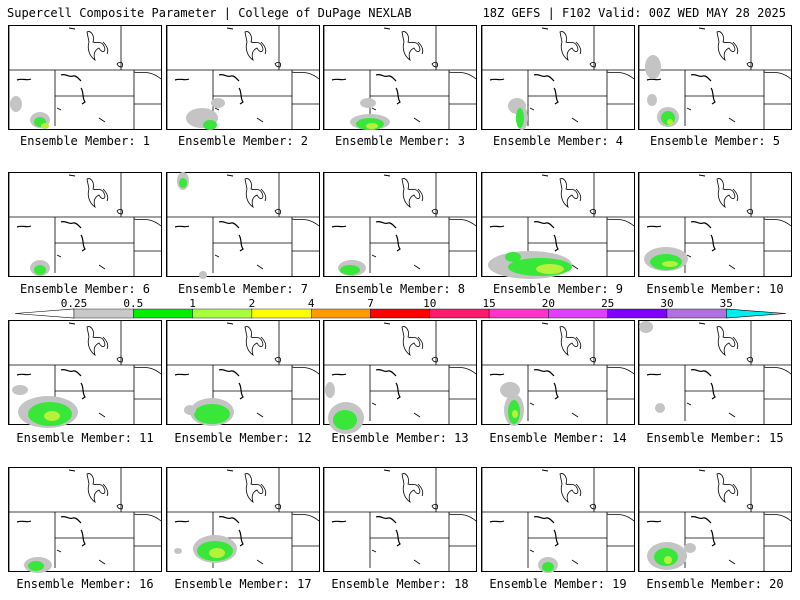 The width and height of the screenshot is (800, 600). Describe the element at coordinates (756, 313) in the screenshot. I see `scale-max-arrow` at that location.